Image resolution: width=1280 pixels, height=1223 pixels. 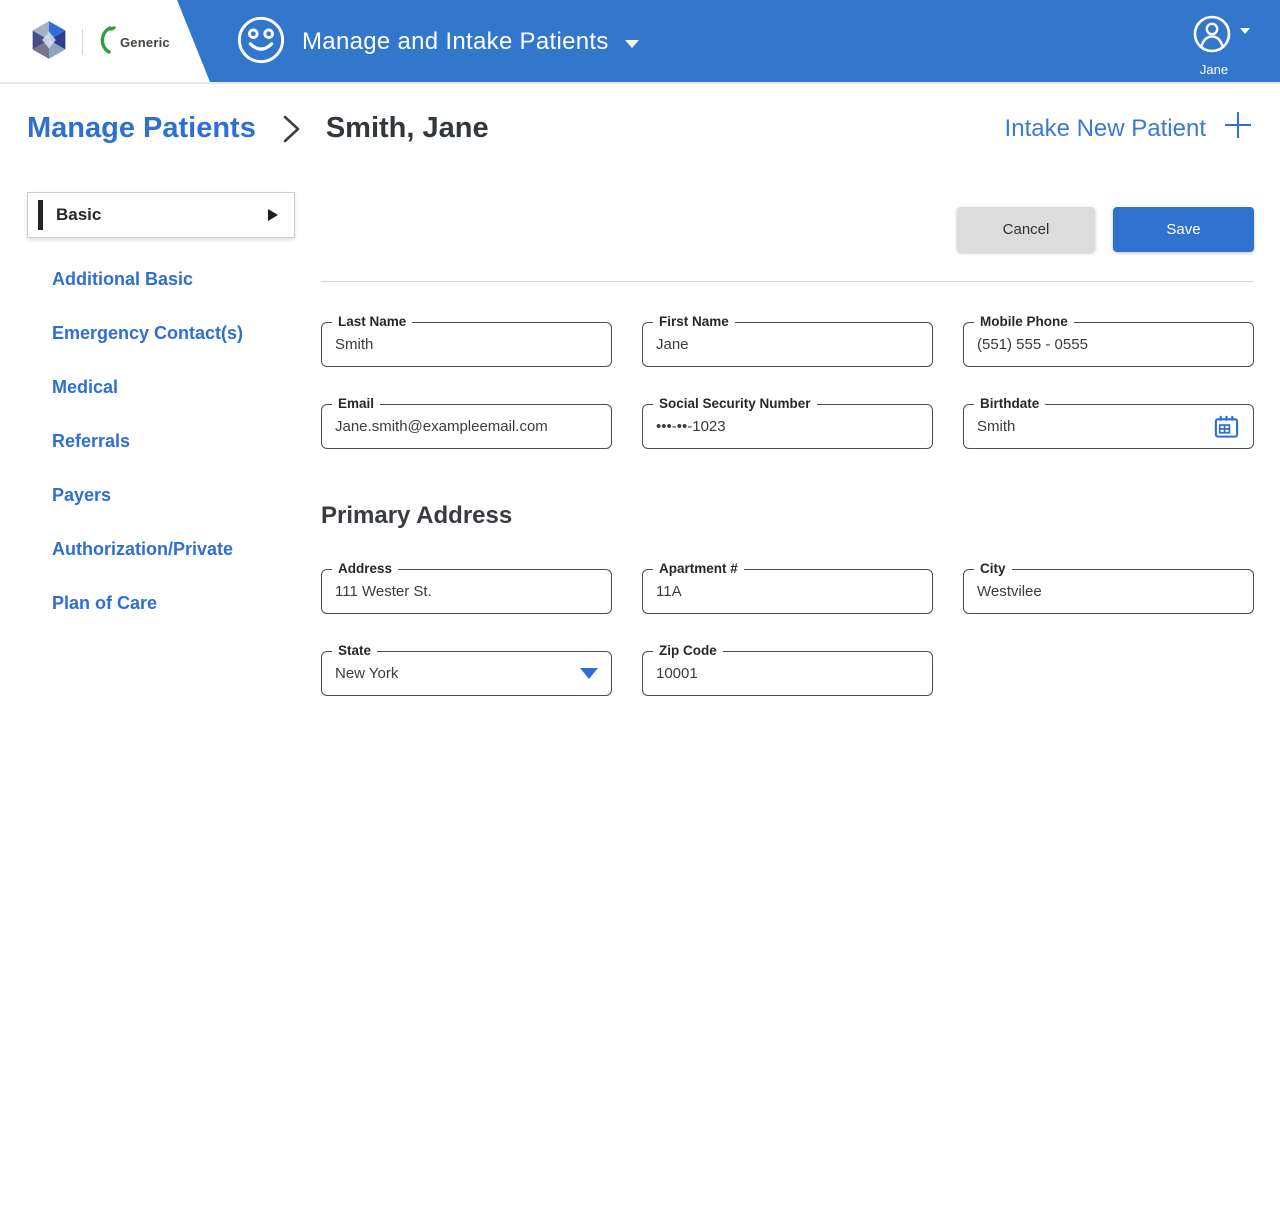 I want to click on city-label: City, so click(x=993, y=569).